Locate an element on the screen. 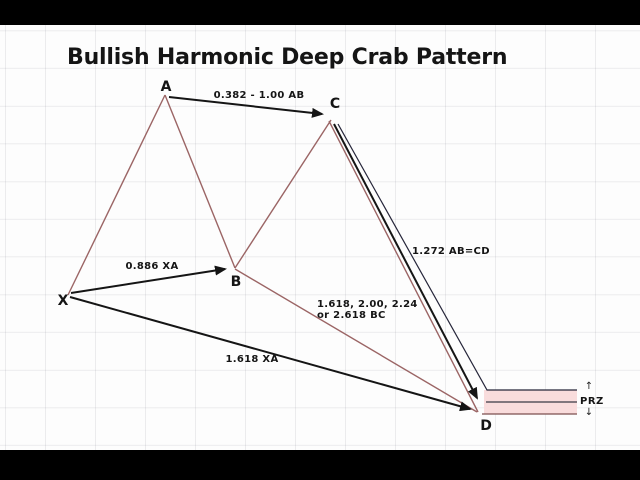 This screenshot has height=480, width=640. ratio-label-xa-extension: 1.618 XA is located at coordinates (252, 359).